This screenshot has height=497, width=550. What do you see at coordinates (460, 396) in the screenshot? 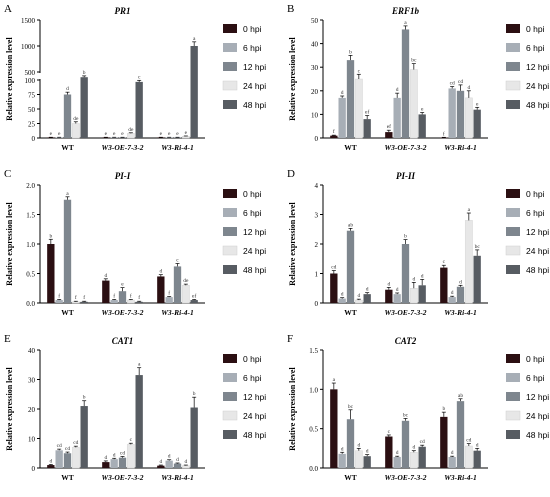
I see `significance-letter: ab` at bounding box center [460, 396].